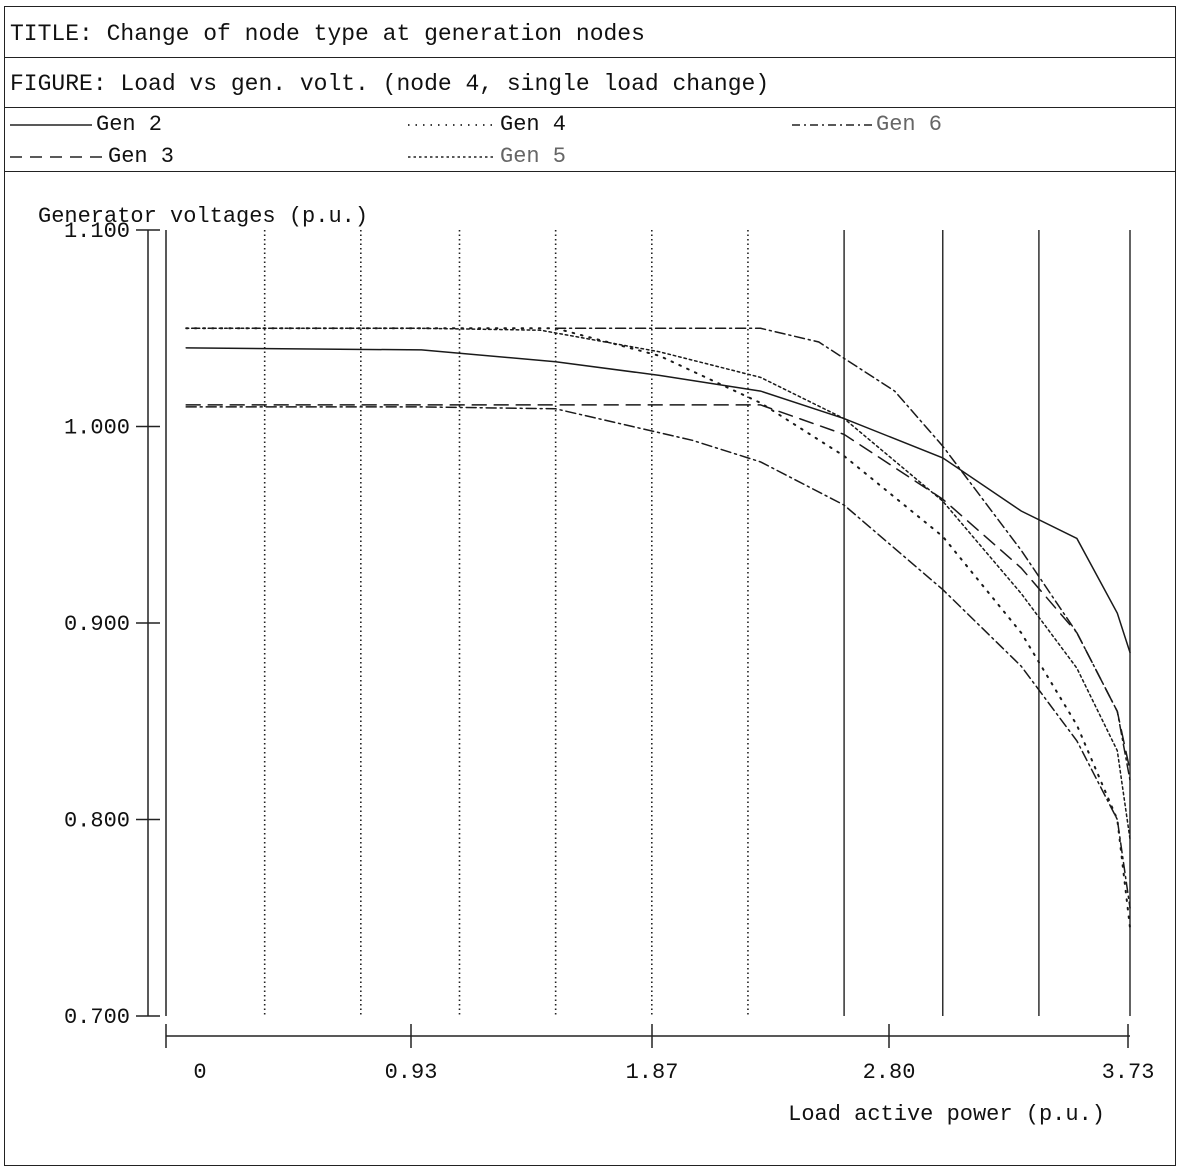  Describe the element at coordinates (199, 1072) in the screenshot. I see `x-tick-label: 0` at that location.